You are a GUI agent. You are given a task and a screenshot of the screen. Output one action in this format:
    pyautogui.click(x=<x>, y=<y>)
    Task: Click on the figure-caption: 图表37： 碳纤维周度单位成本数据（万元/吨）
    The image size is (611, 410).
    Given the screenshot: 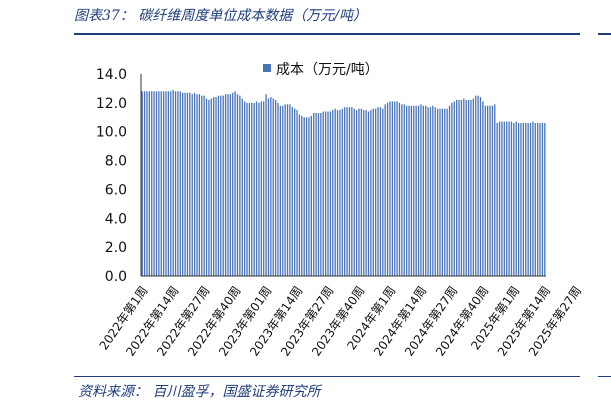 What is the action you would take?
    pyautogui.click(x=220, y=16)
    